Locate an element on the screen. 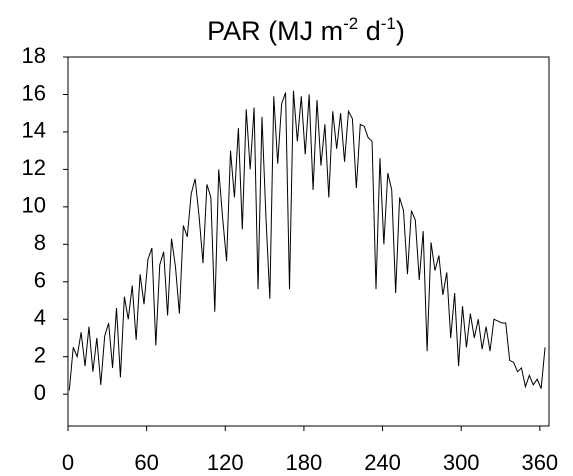 This screenshot has width=573, height=476. y-tick-label: 6 is located at coordinates (40, 280).